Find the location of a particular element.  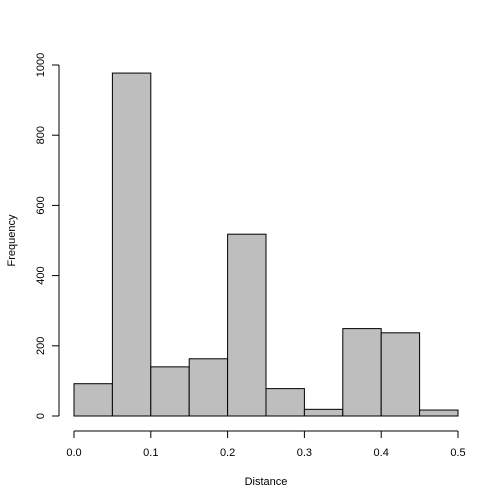

x-tick-label: 0.2 is located at coordinates (227, 453).